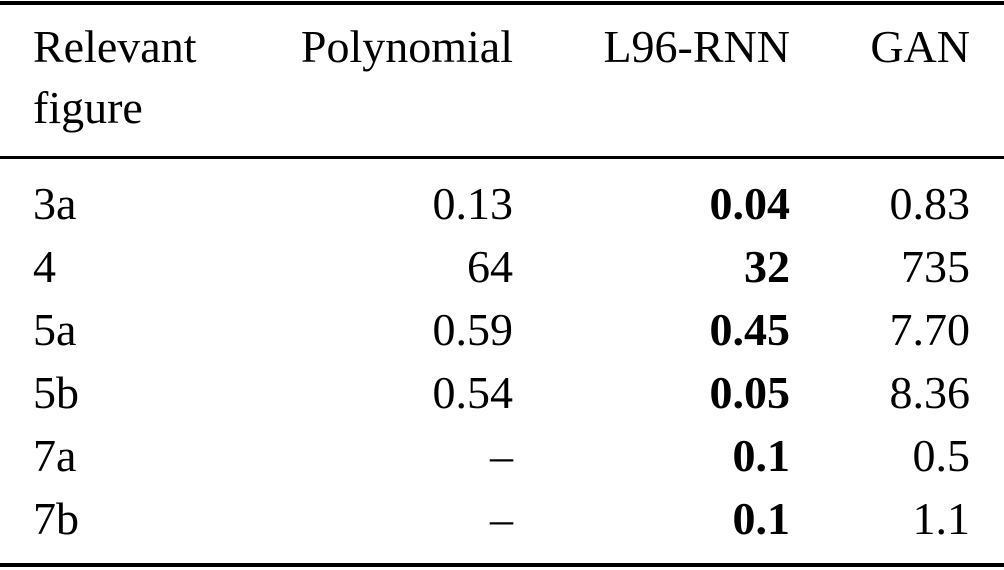  I want to click on cell-gan-value: 7.70, so click(930, 329).